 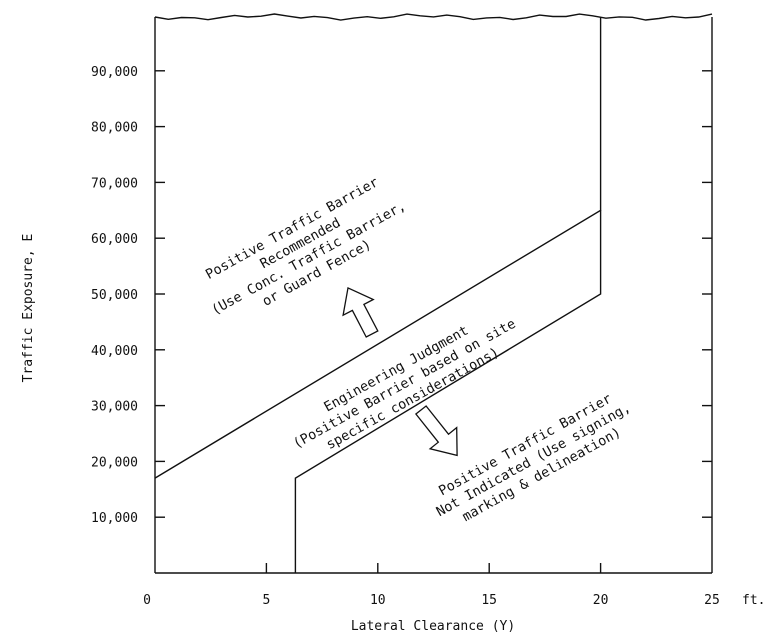 What do you see at coordinates (433, 626) in the screenshot?
I see `x-axis-label: Lateral Clearance (Y)` at bounding box center [433, 626].